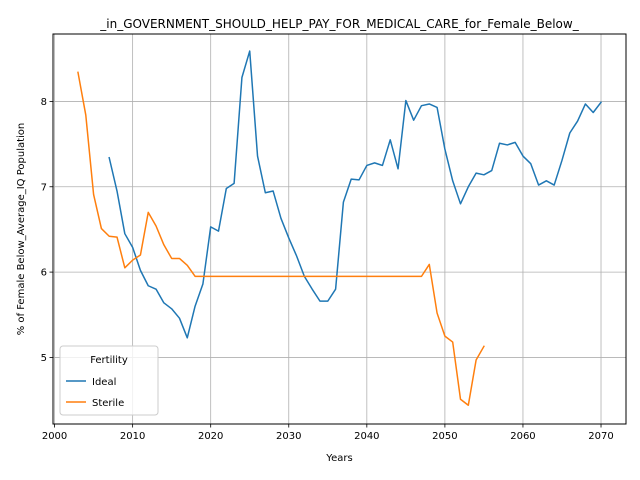  Describe the element at coordinates (44, 102) in the screenshot. I see `y-tick-label: 8` at that location.